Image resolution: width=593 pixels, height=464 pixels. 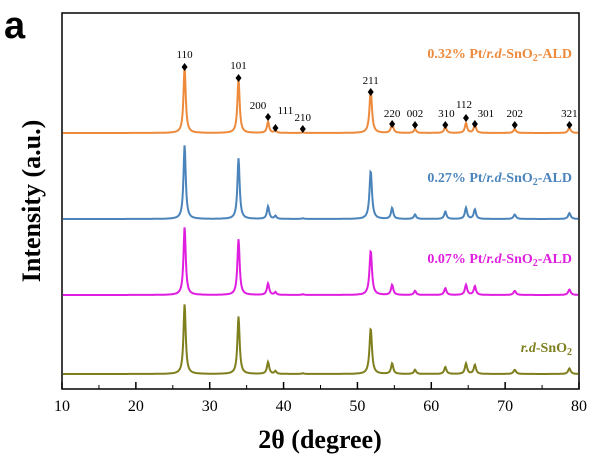 I want to click on peak-index-label: 200, so click(x=258, y=106).